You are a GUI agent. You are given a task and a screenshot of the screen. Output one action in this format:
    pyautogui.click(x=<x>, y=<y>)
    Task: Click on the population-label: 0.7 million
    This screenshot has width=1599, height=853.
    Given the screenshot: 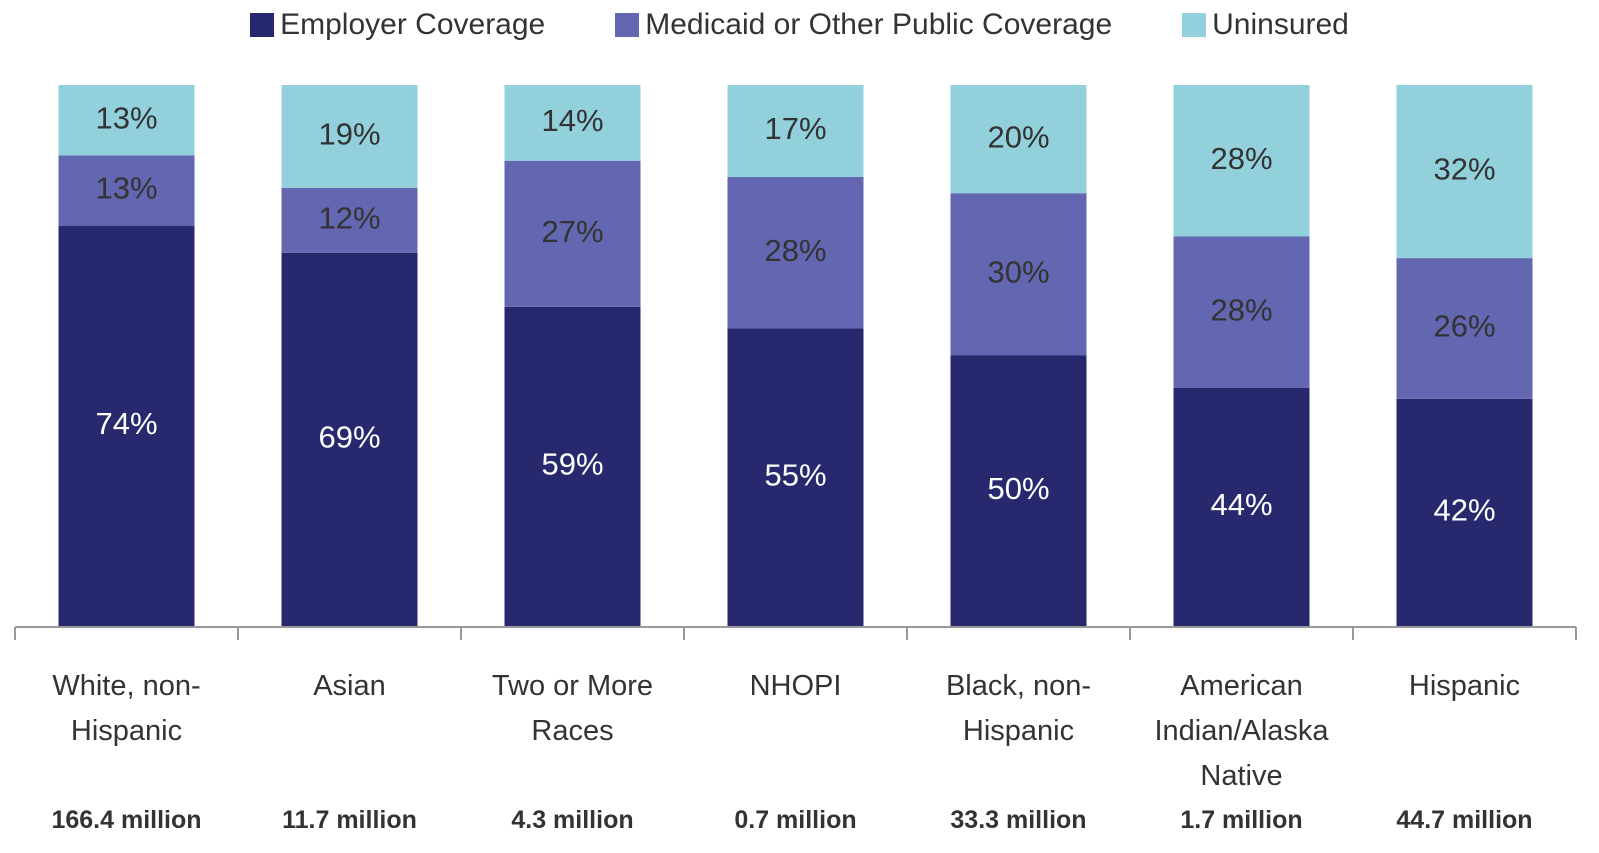 What is the action you would take?
    pyautogui.click(x=795, y=820)
    